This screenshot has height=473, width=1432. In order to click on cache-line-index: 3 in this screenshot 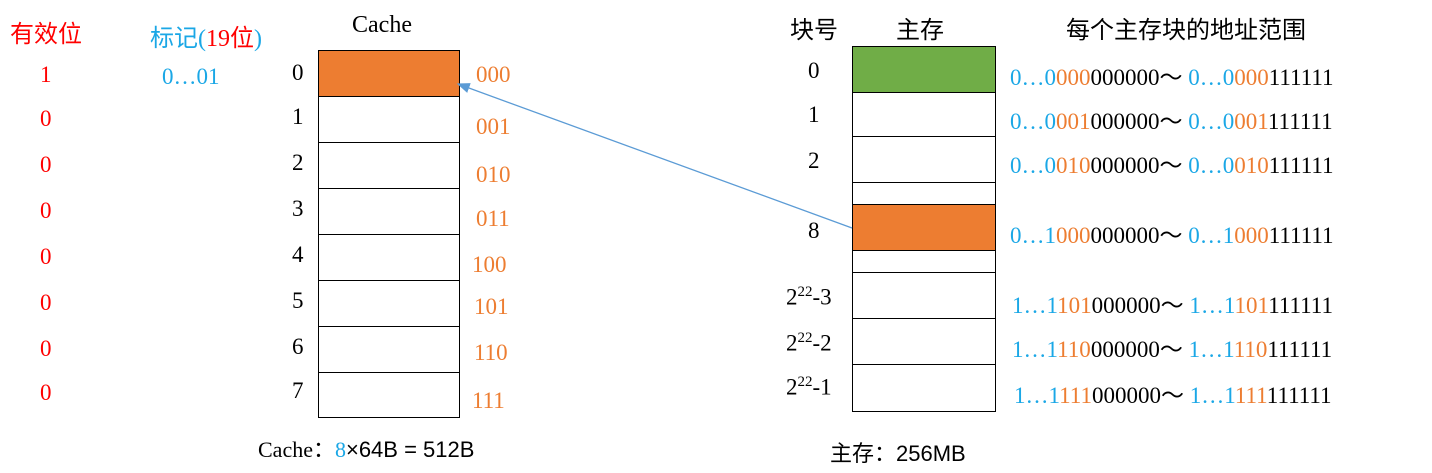, I will do `click(298, 208)`.